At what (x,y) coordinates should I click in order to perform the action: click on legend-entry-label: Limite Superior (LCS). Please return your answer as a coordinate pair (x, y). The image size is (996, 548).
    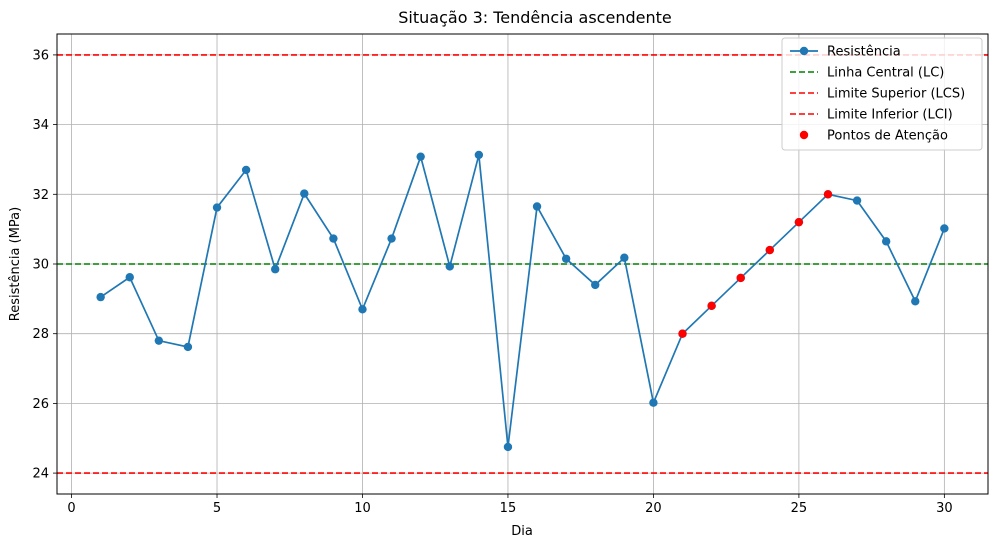
    Looking at the image, I should click on (896, 94).